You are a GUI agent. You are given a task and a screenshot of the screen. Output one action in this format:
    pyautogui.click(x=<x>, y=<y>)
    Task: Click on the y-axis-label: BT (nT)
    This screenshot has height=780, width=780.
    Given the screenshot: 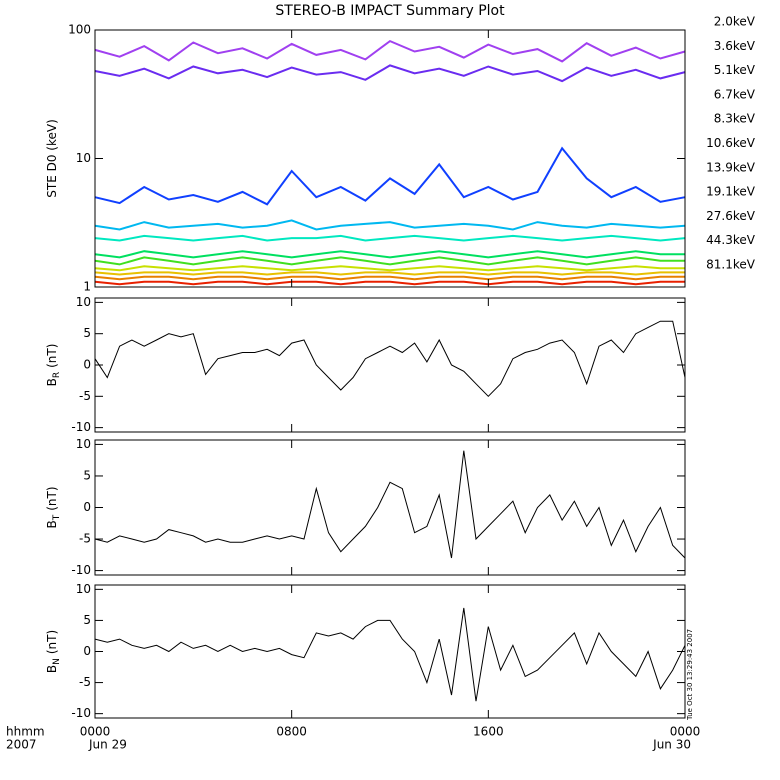 What is the action you would take?
    pyautogui.click(x=53, y=507)
    